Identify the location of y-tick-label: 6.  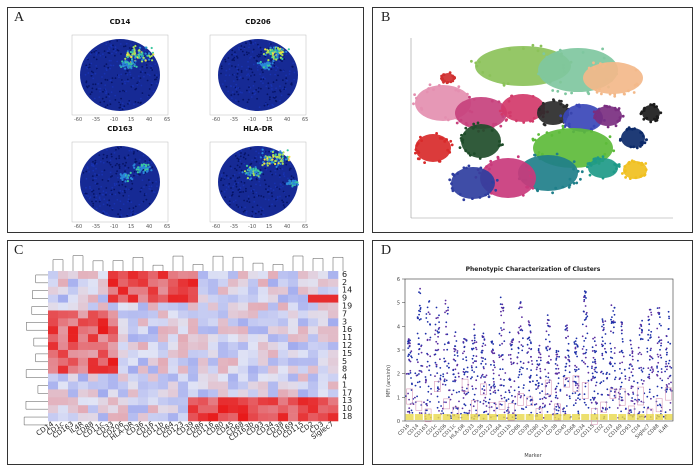
(398, 280).